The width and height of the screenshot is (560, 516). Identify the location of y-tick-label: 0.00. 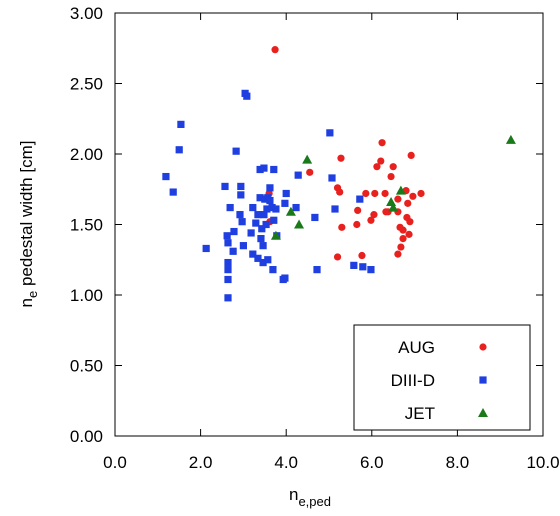
(86, 436).